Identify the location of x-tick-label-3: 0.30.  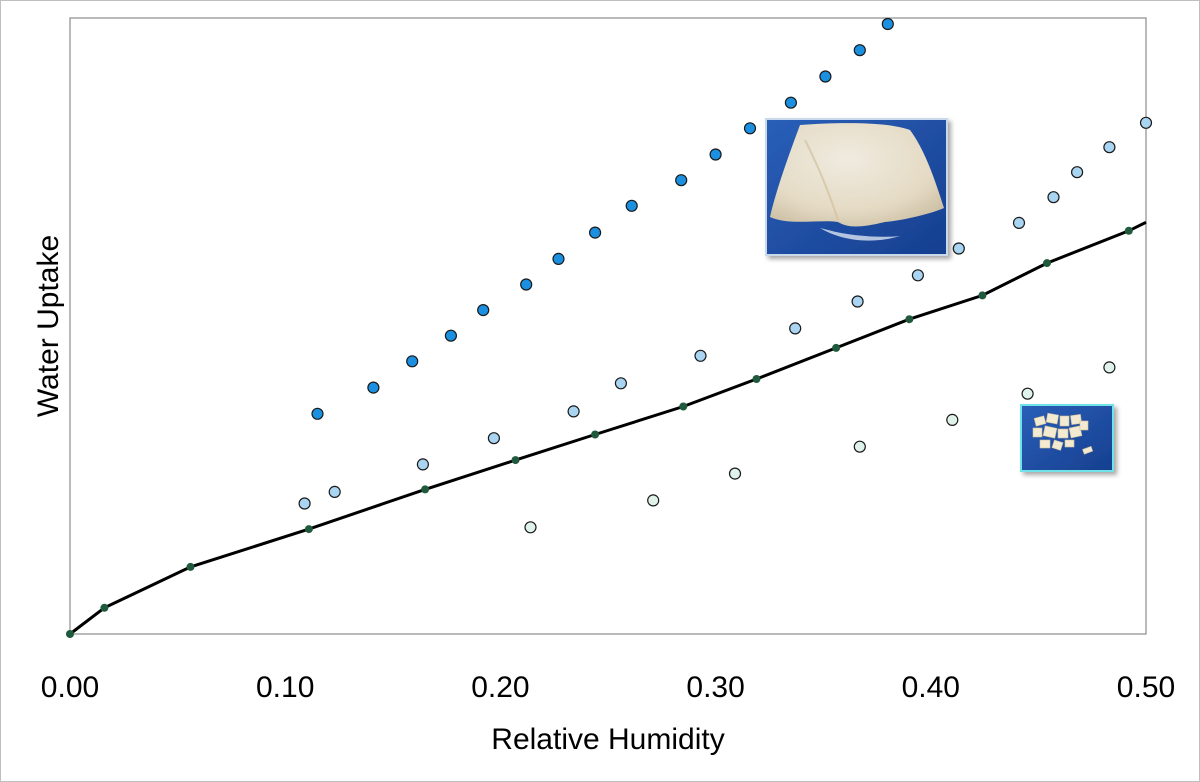
(715, 687).